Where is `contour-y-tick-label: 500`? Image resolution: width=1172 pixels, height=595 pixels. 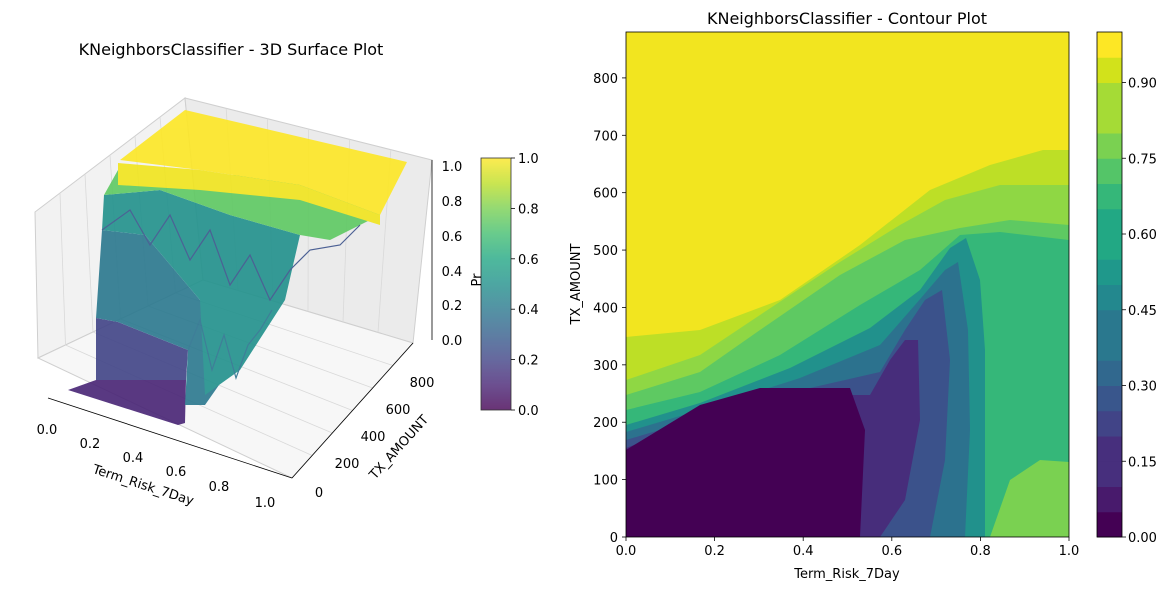
contour-y-tick-label: 500 is located at coordinates (605, 251).